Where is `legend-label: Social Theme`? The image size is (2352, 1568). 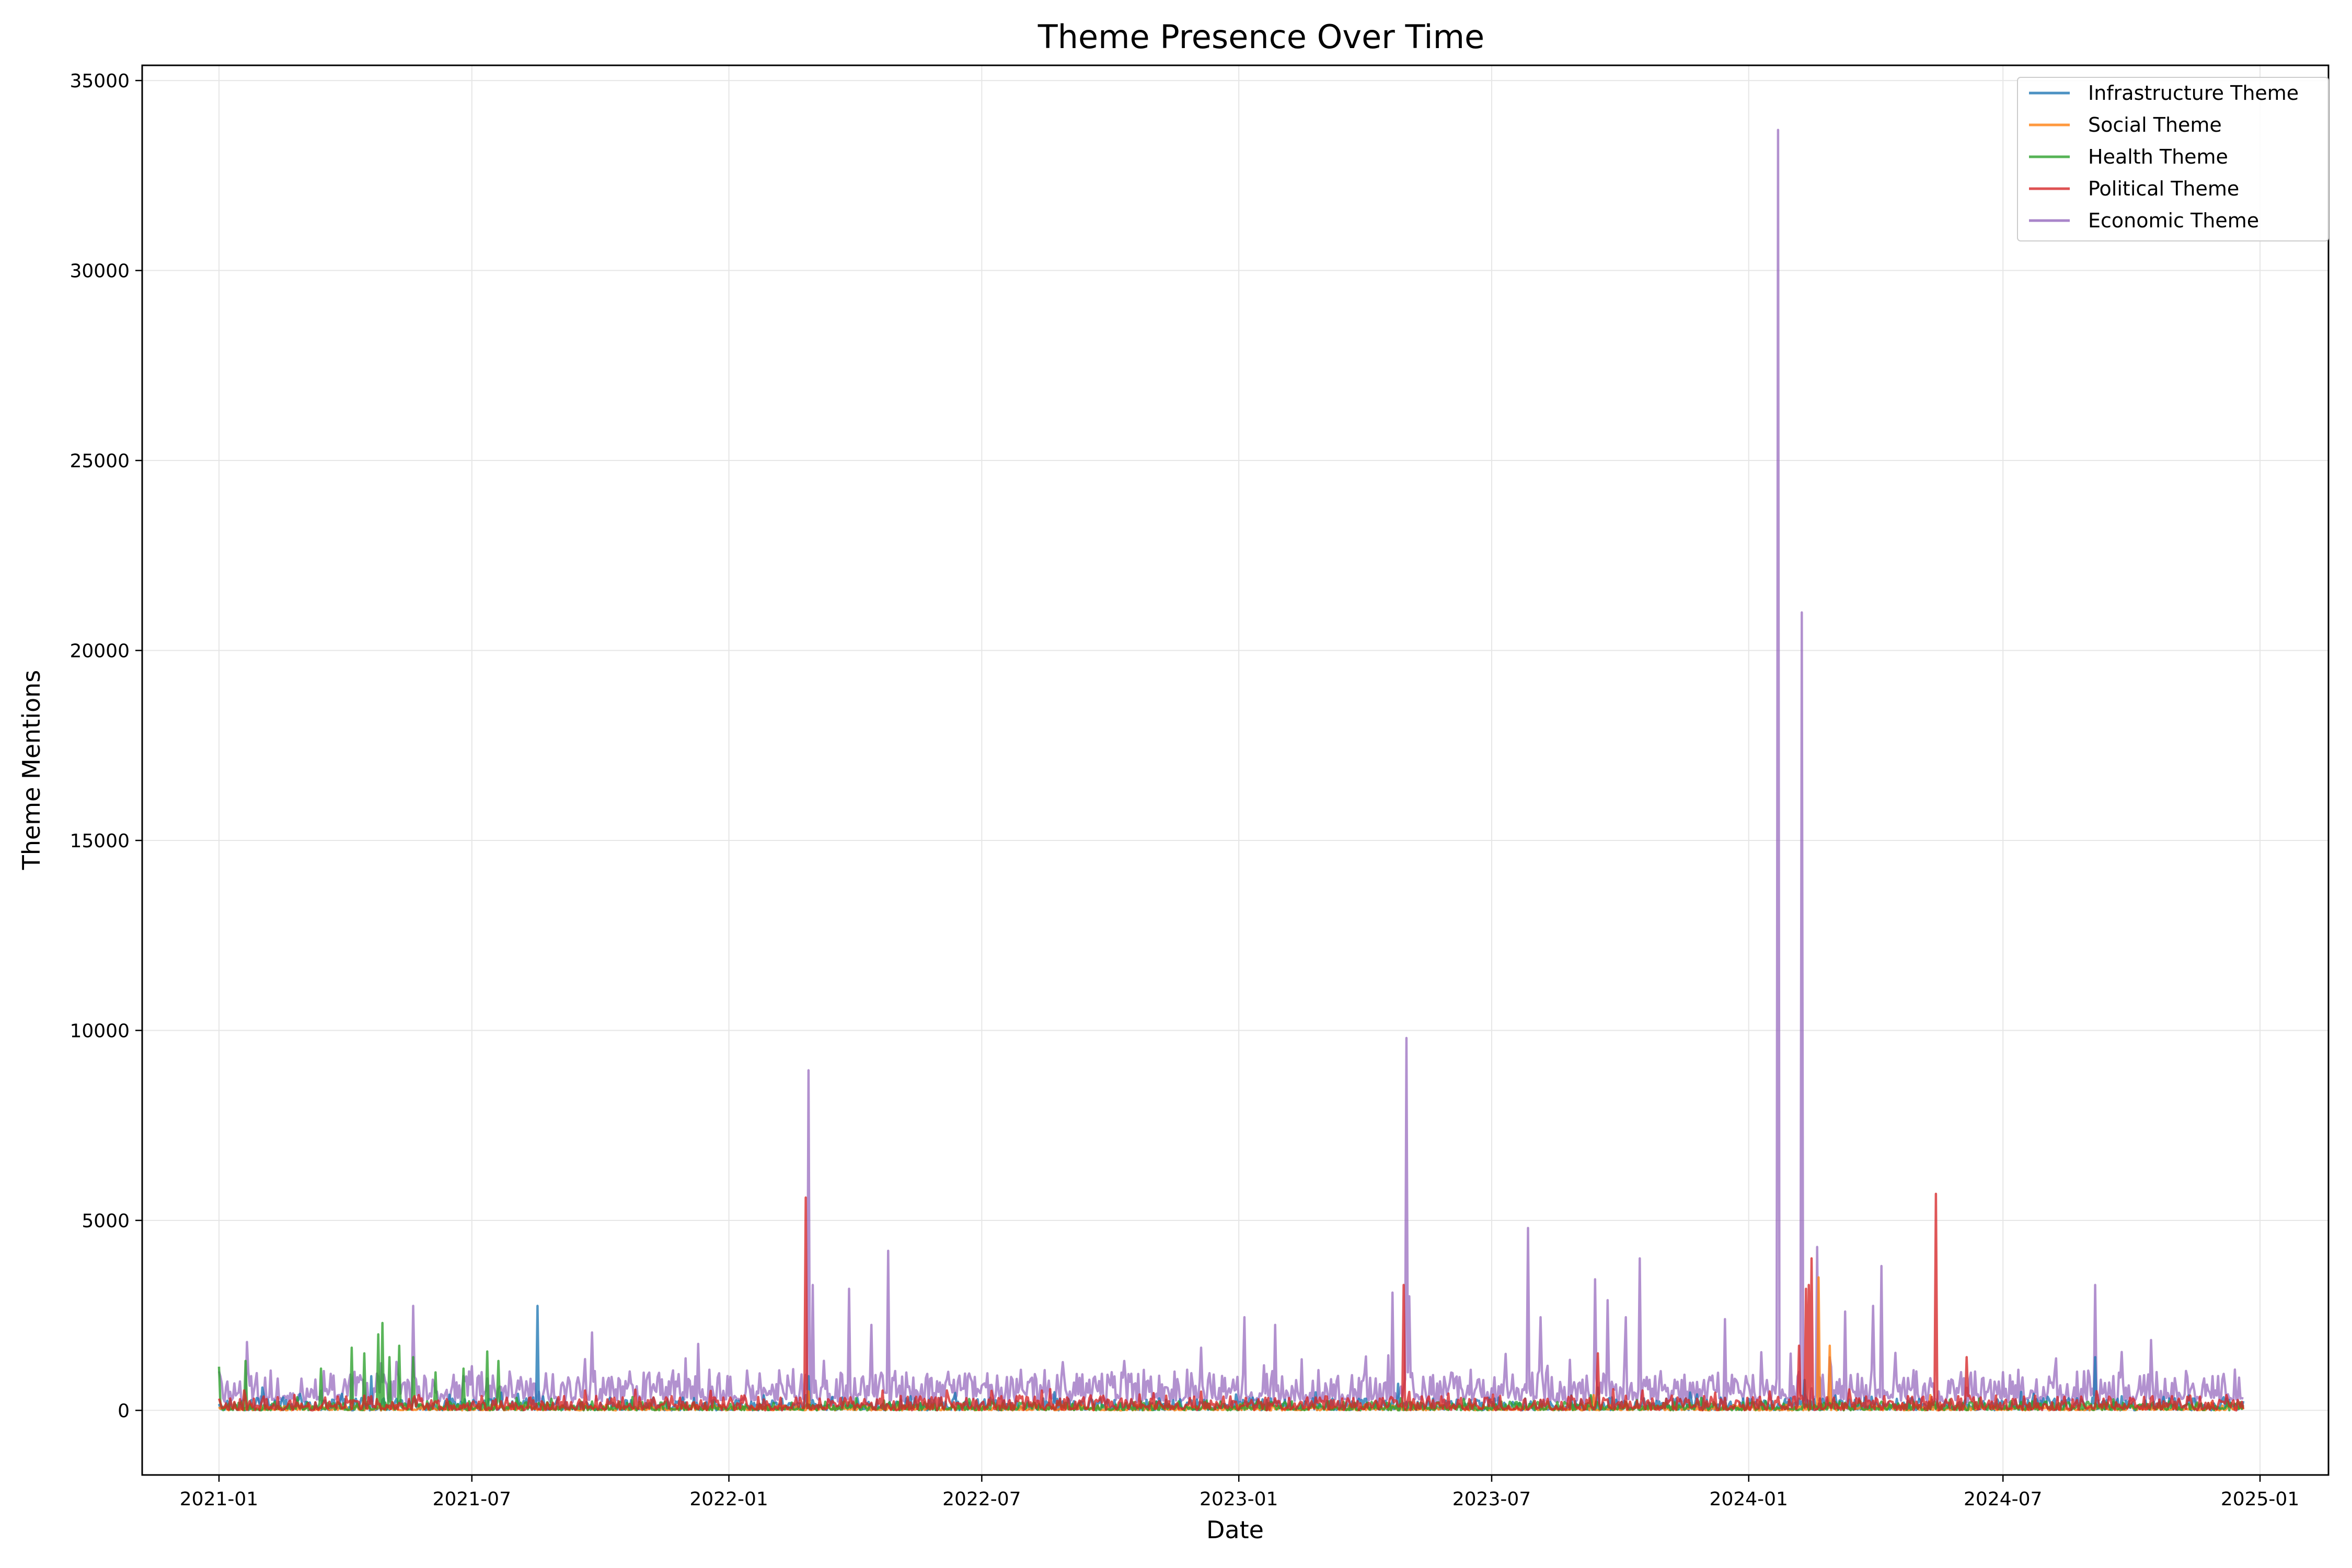
legend-label: Social Theme is located at coordinates (2155, 124).